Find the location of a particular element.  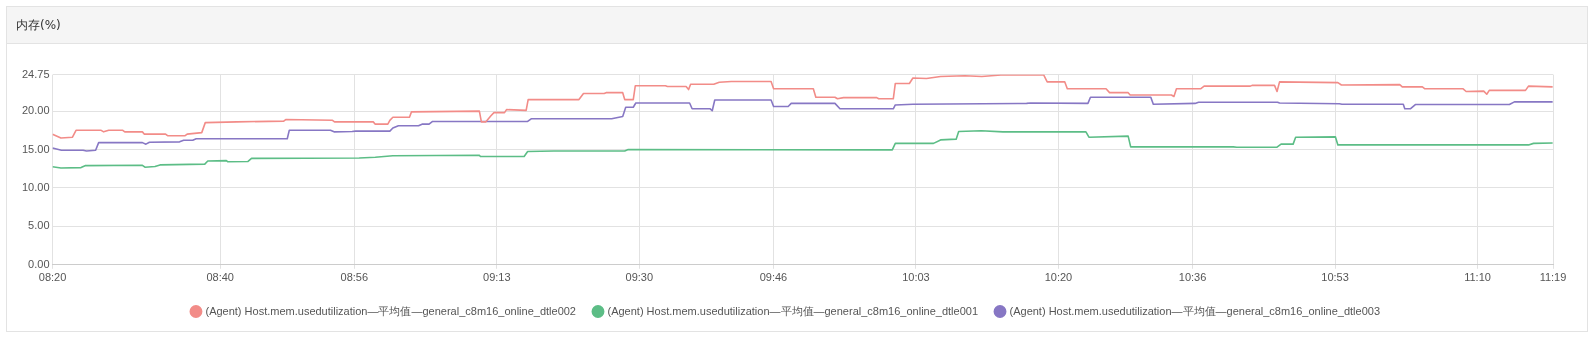

x-tick-label: 10:20 is located at coordinates (1058, 277).